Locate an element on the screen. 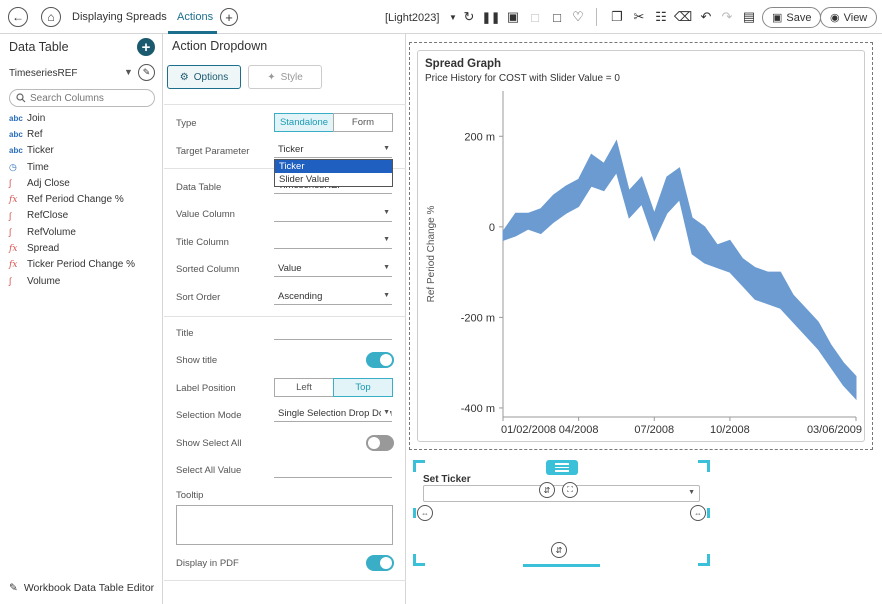  title-label: Title is located at coordinates (185, 333).